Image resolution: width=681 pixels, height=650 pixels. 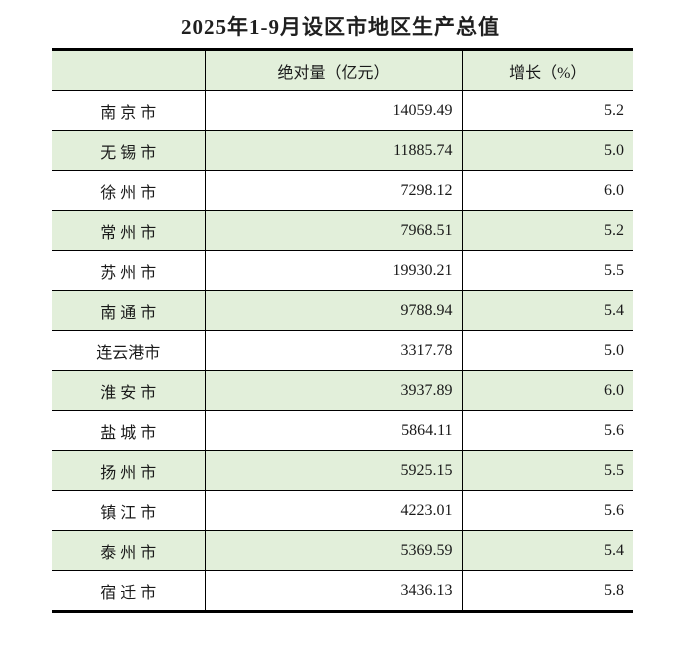 What do you see at coordinates (129, 70) in the screenshot?
I see `header-cell-city` at bounding box center [129, 70].